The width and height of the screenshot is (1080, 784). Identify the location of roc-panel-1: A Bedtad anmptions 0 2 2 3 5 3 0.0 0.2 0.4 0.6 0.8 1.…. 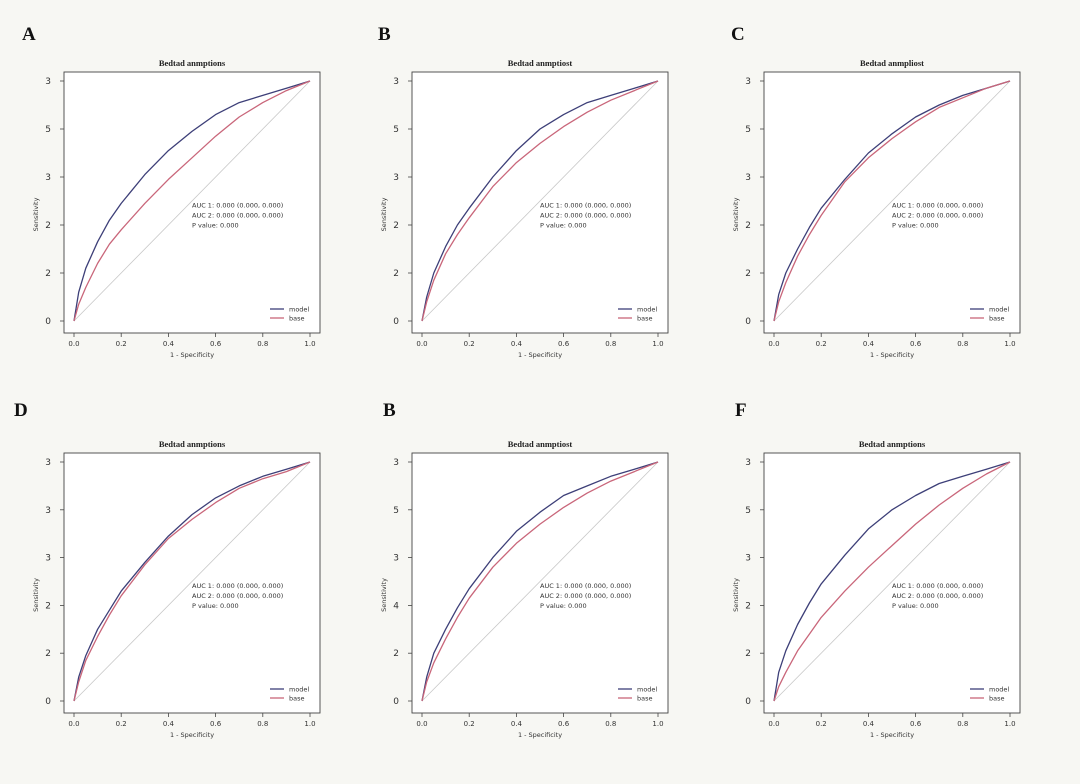
(171, 191).